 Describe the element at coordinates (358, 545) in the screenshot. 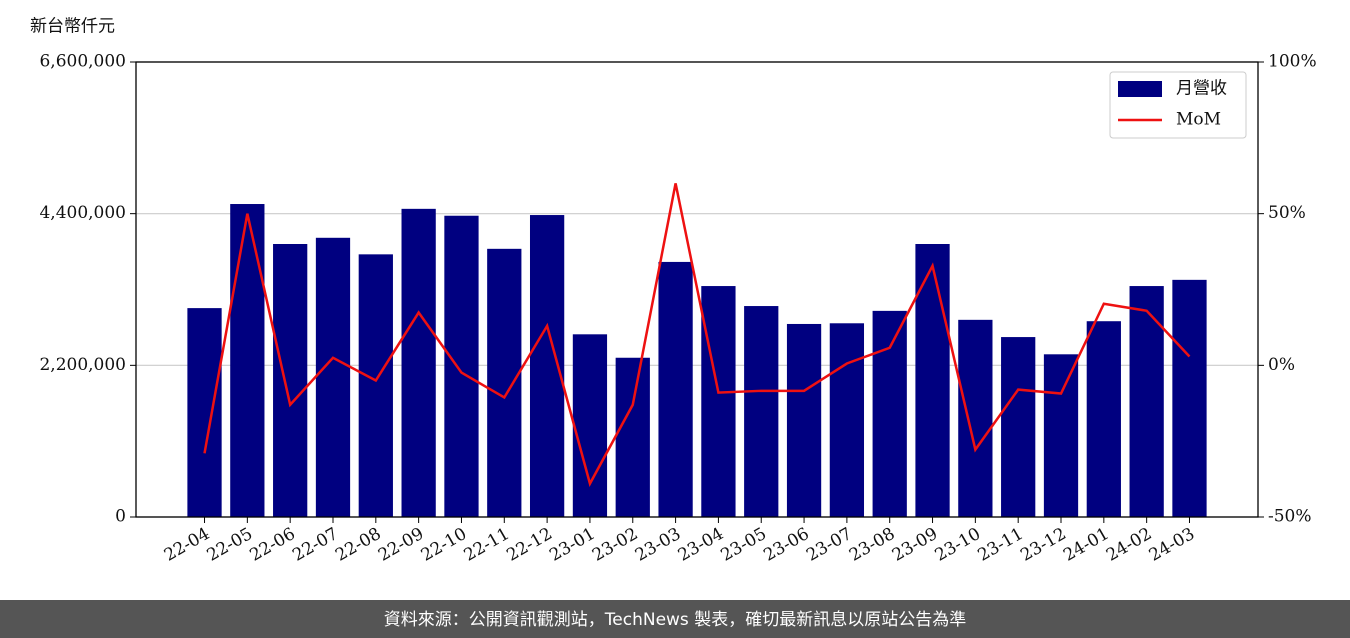

I see `x-tick-label: 22-08` at that location.